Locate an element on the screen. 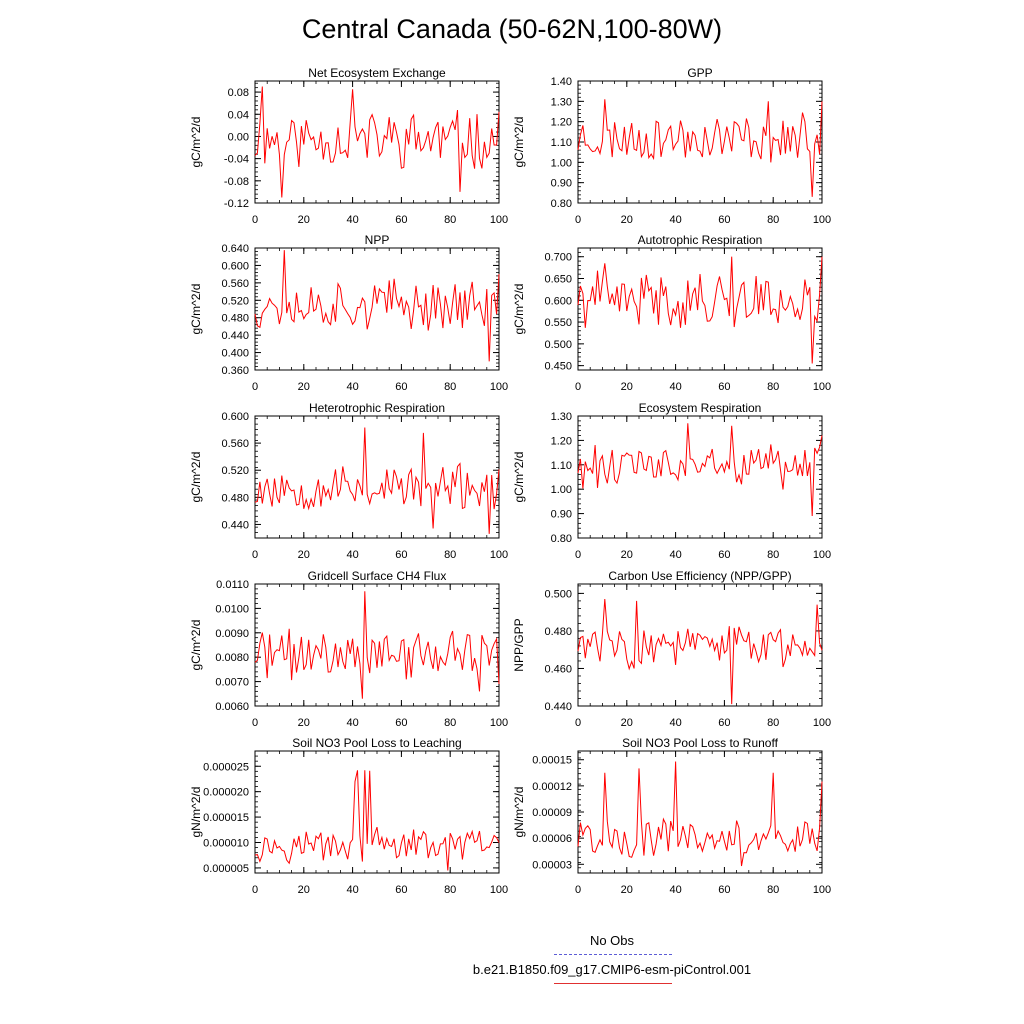 Image resolution: width=1024 pixels, height=1024 pixels. y-tick-label: 0.520 is located at coordinates (235, 301).